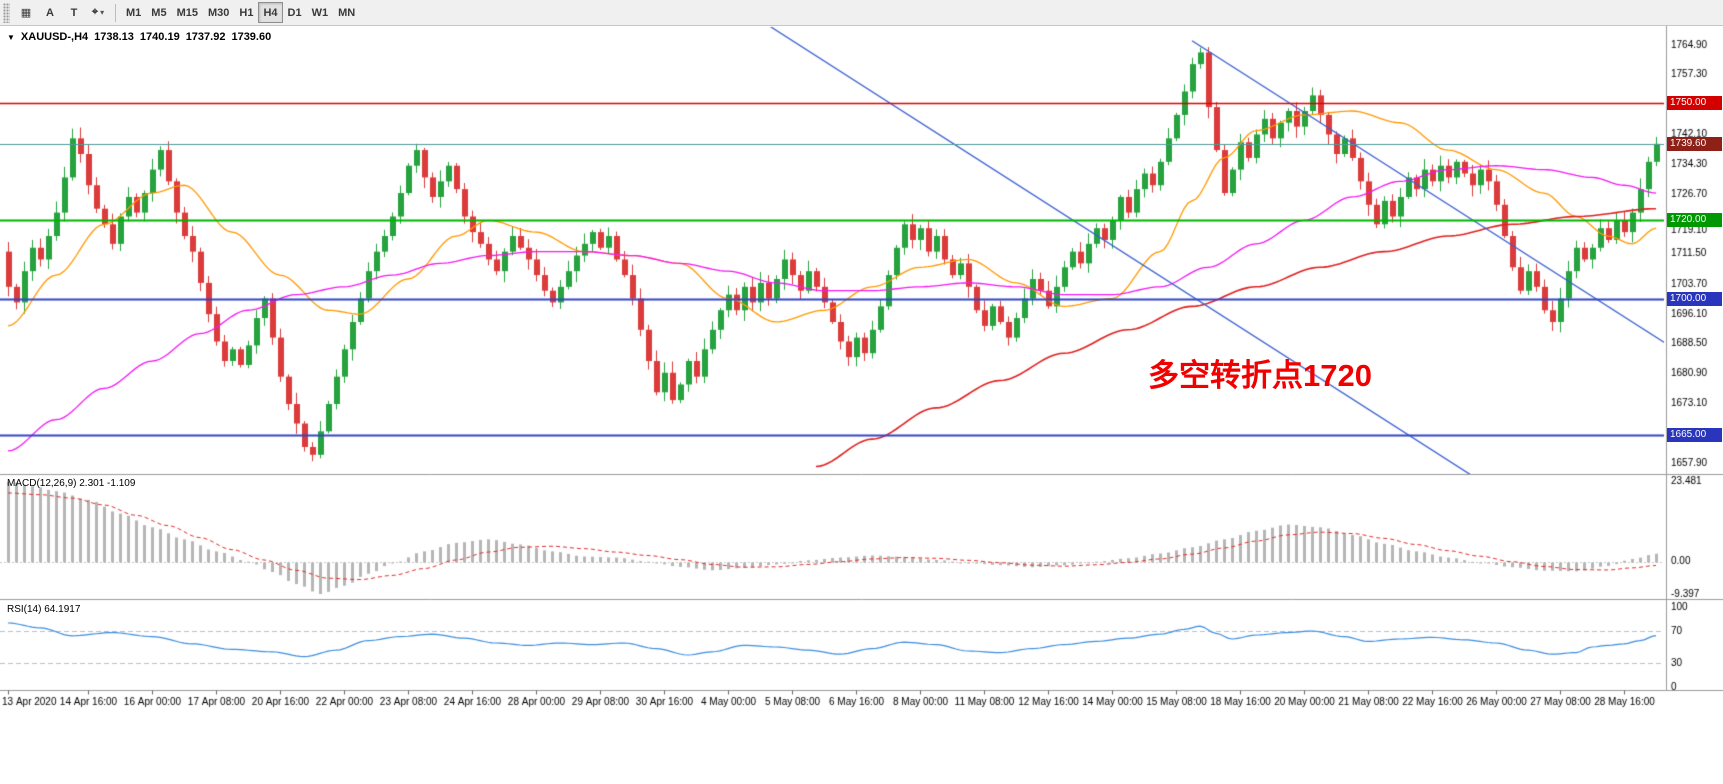  What do you see at coordinates (11, 37) in the screenshot?
I see `symbol-dropdown-icon: ▼` at bounding box center [11, 37].